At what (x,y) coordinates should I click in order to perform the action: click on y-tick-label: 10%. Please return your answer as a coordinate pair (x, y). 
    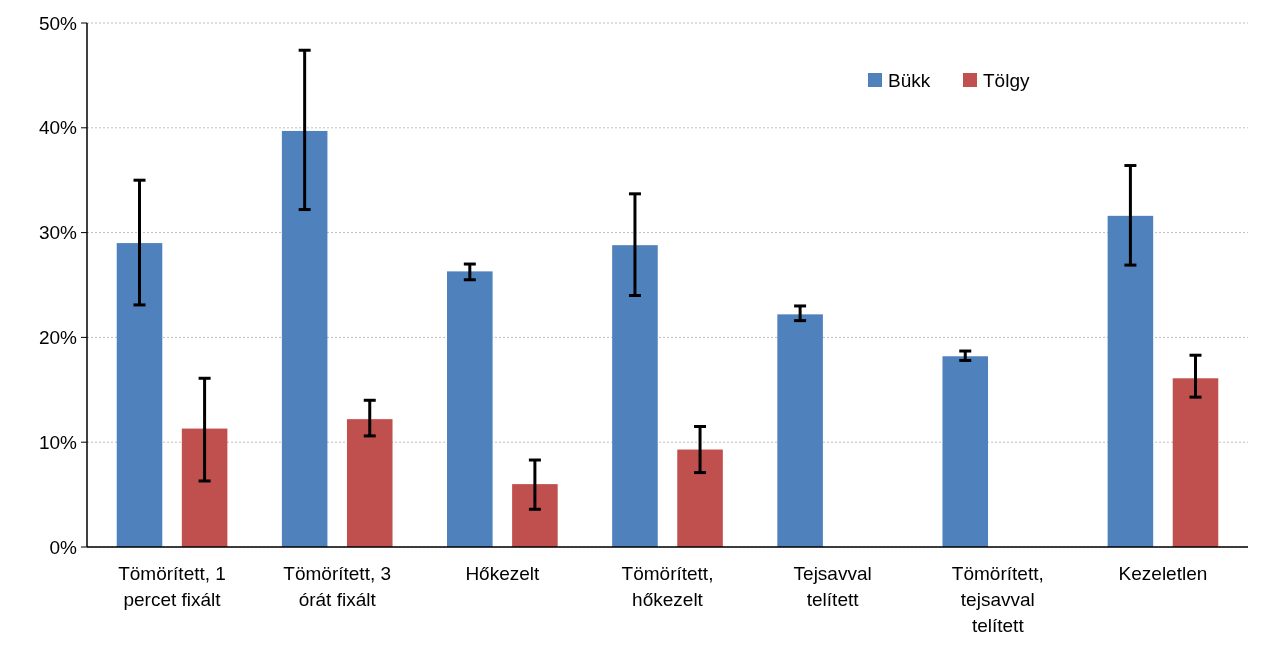
    Looking at the image, I should click on (58, 442).